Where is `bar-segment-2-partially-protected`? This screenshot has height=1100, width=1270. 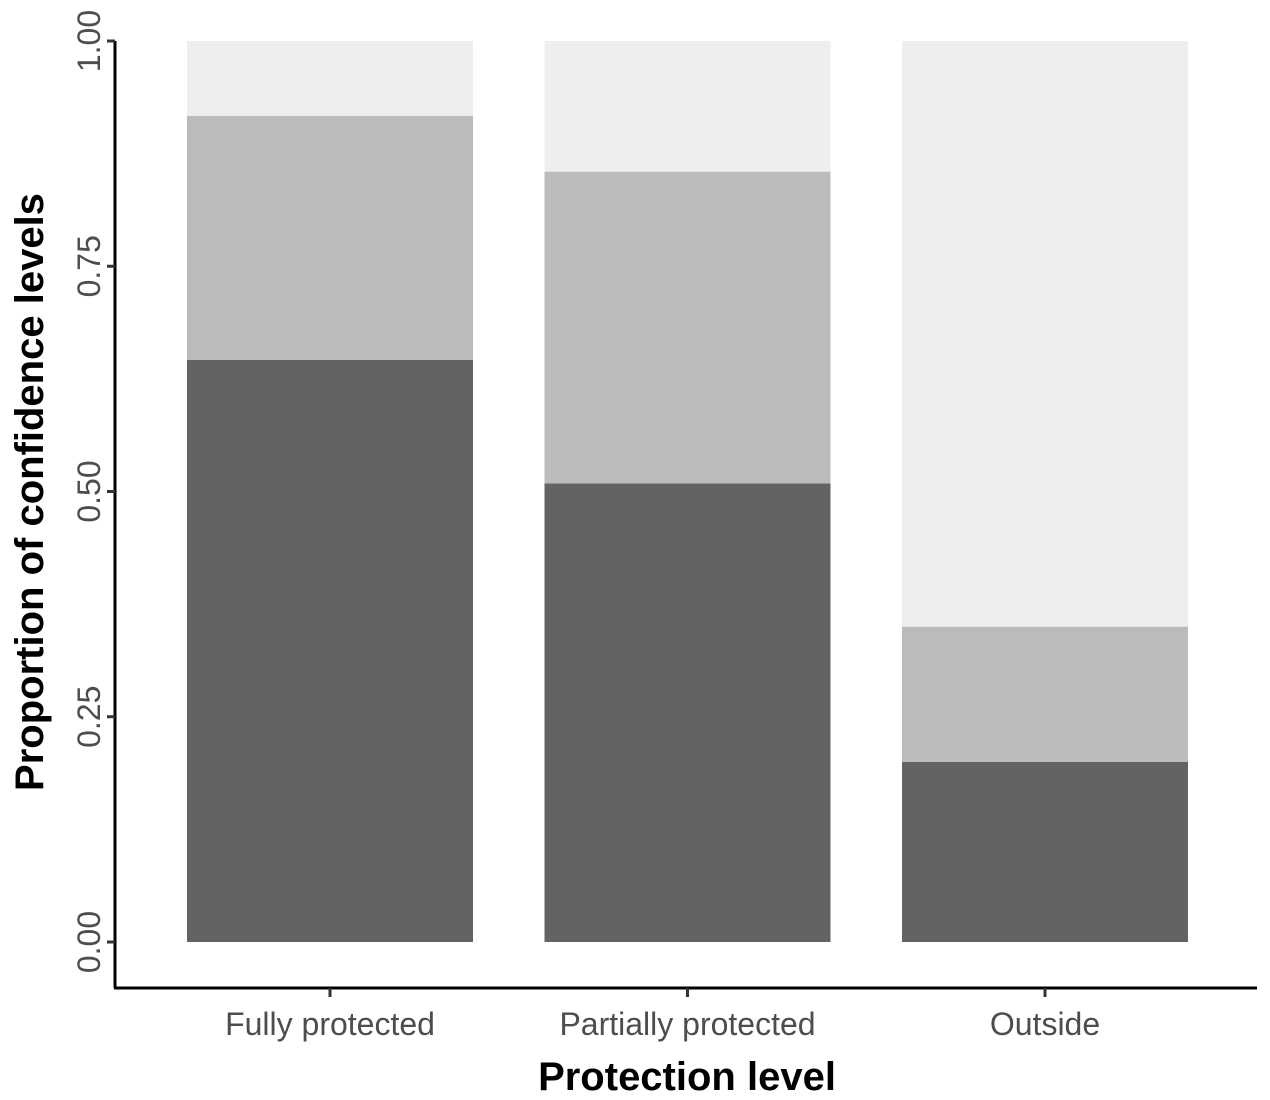 bar-segment-2-partially-protected is located at coordinates (687, 327).